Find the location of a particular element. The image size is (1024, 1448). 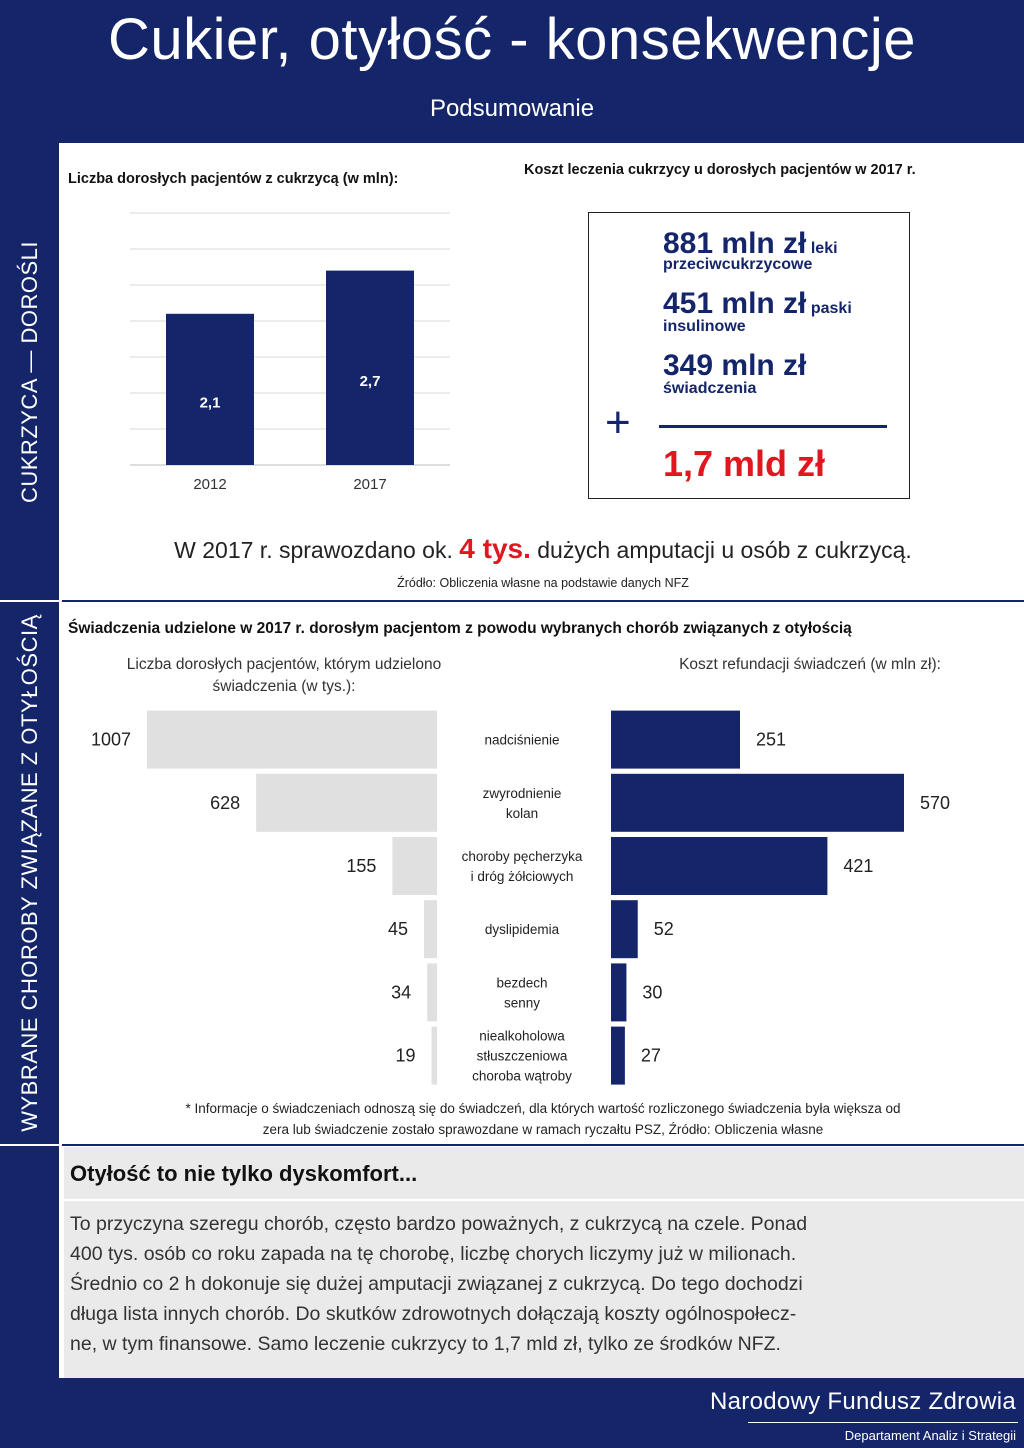

cost-value-label: 421 is located at coordinates (858, 866).